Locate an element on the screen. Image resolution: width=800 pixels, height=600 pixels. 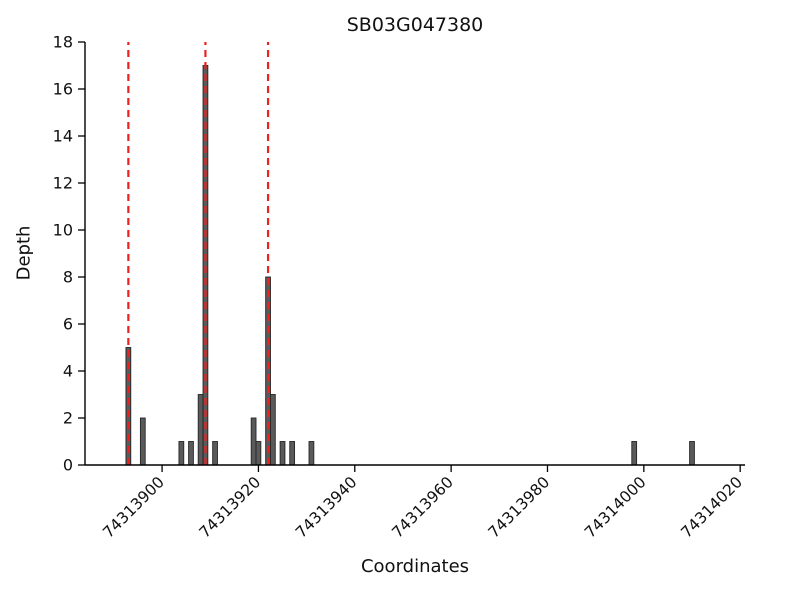
y-tick-label: 12 is located at coordinates (63, 183).